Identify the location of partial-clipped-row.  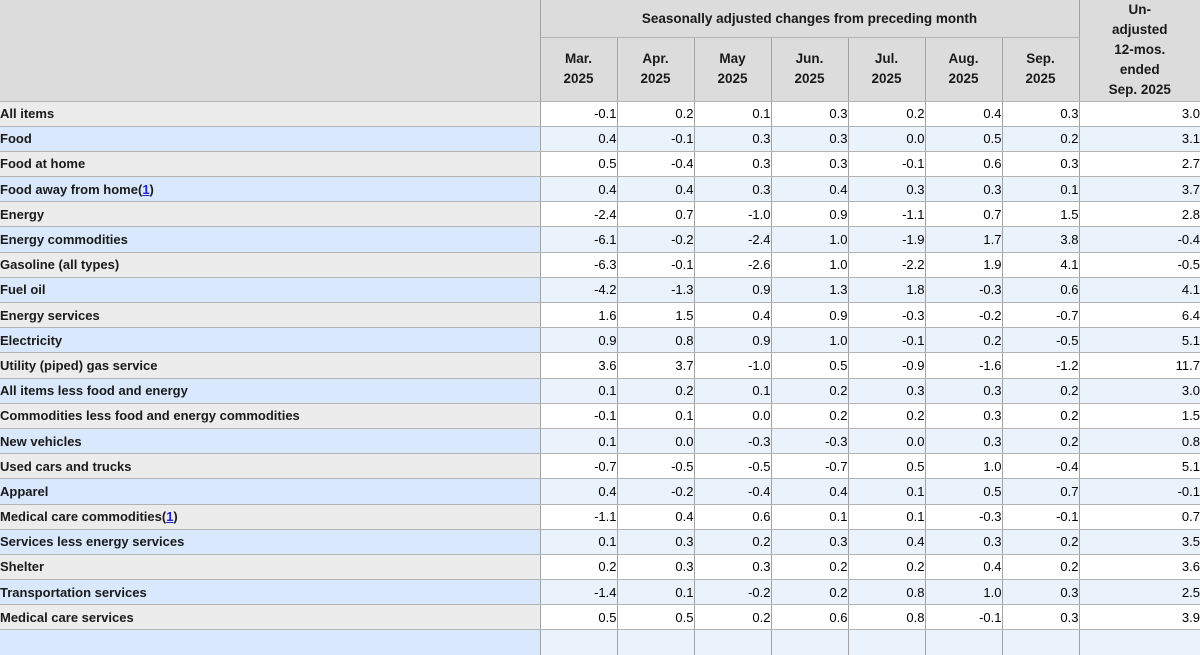
(600, 642).